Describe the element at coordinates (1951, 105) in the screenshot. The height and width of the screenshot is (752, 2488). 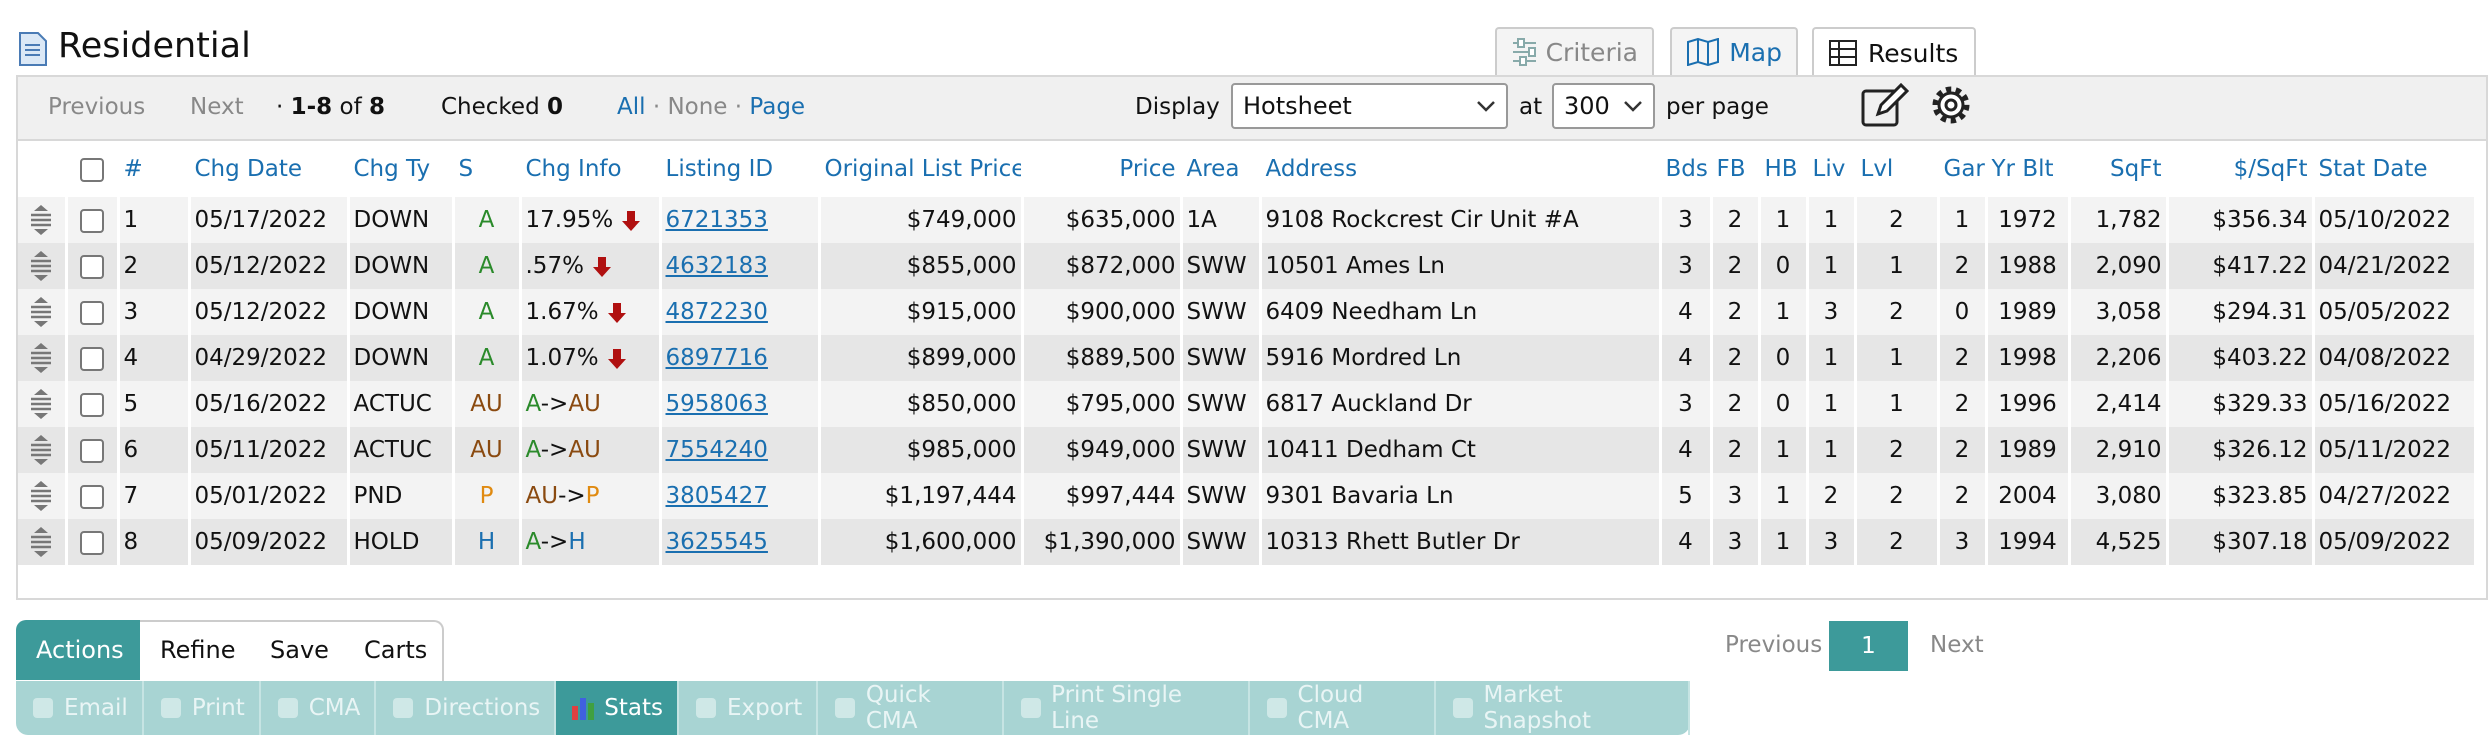
I see `settings-icon` at that location.